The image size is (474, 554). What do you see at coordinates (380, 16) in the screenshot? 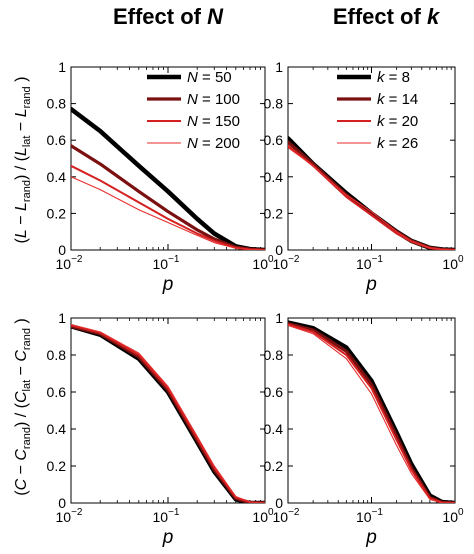
I see `right-title-text: Effect of` at bounding box center [380, 16].